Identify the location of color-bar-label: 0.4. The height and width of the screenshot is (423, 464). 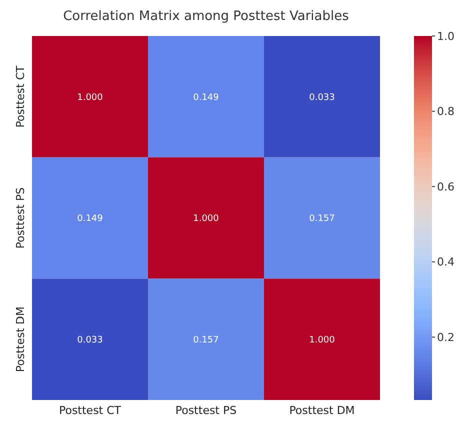
(445, 262).